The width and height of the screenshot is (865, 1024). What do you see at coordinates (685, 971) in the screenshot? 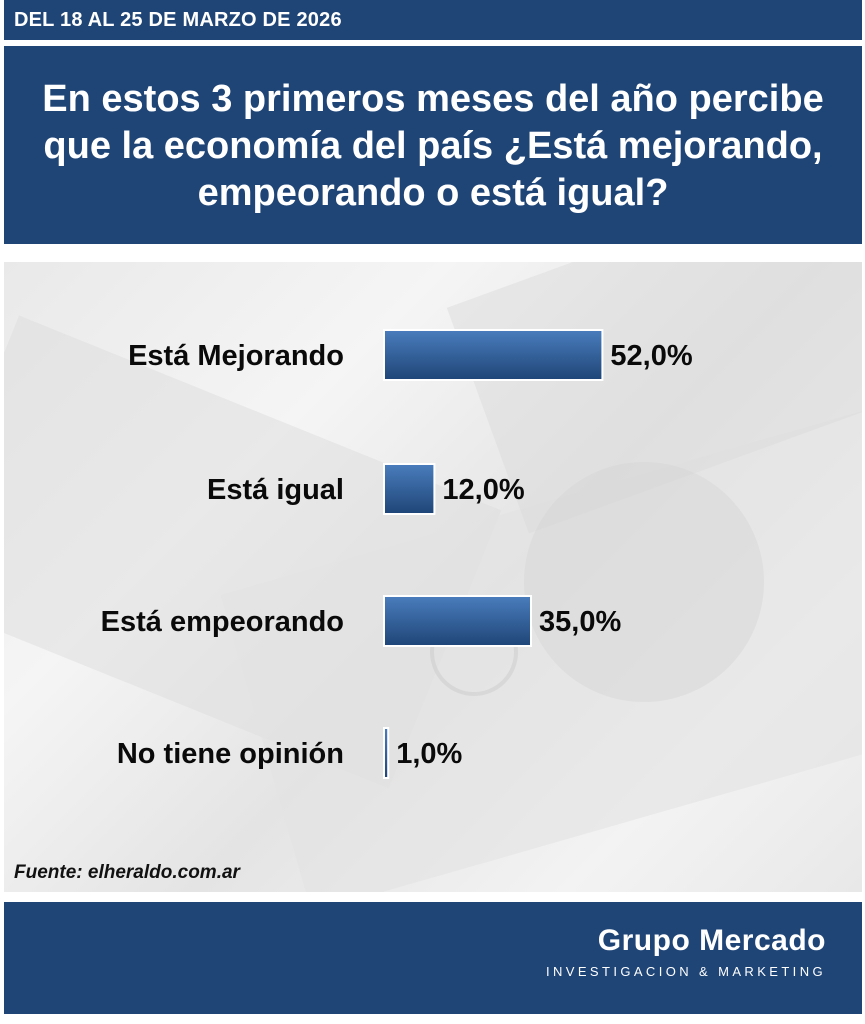
I see `brand-tagline: INVESTIGACION & MARKETING` at bounding box center [685, 971].